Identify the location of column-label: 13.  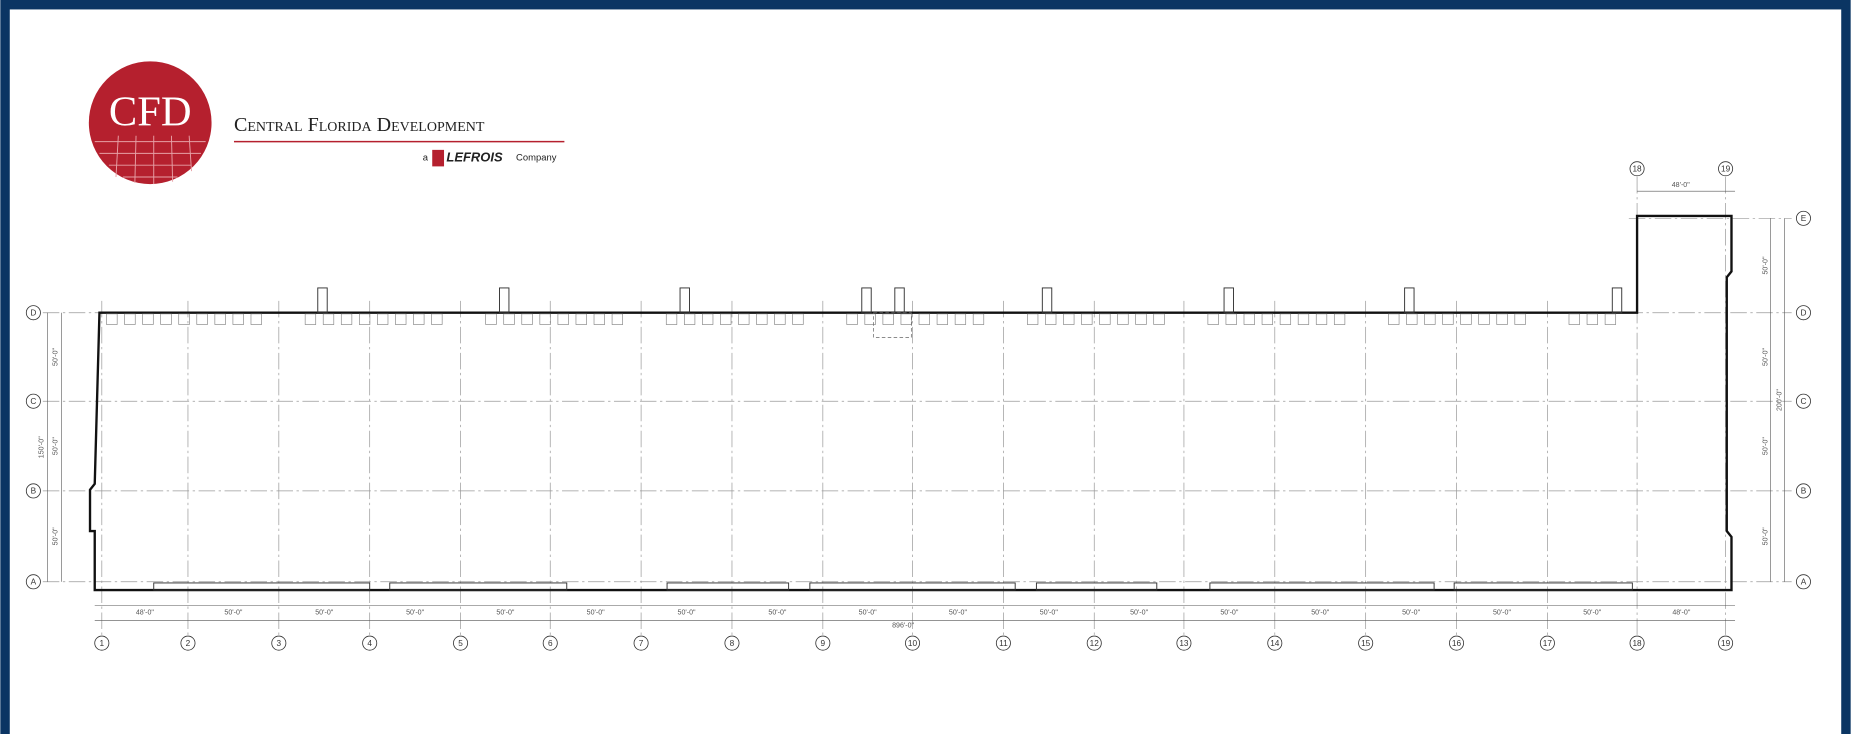
(1184, 643).